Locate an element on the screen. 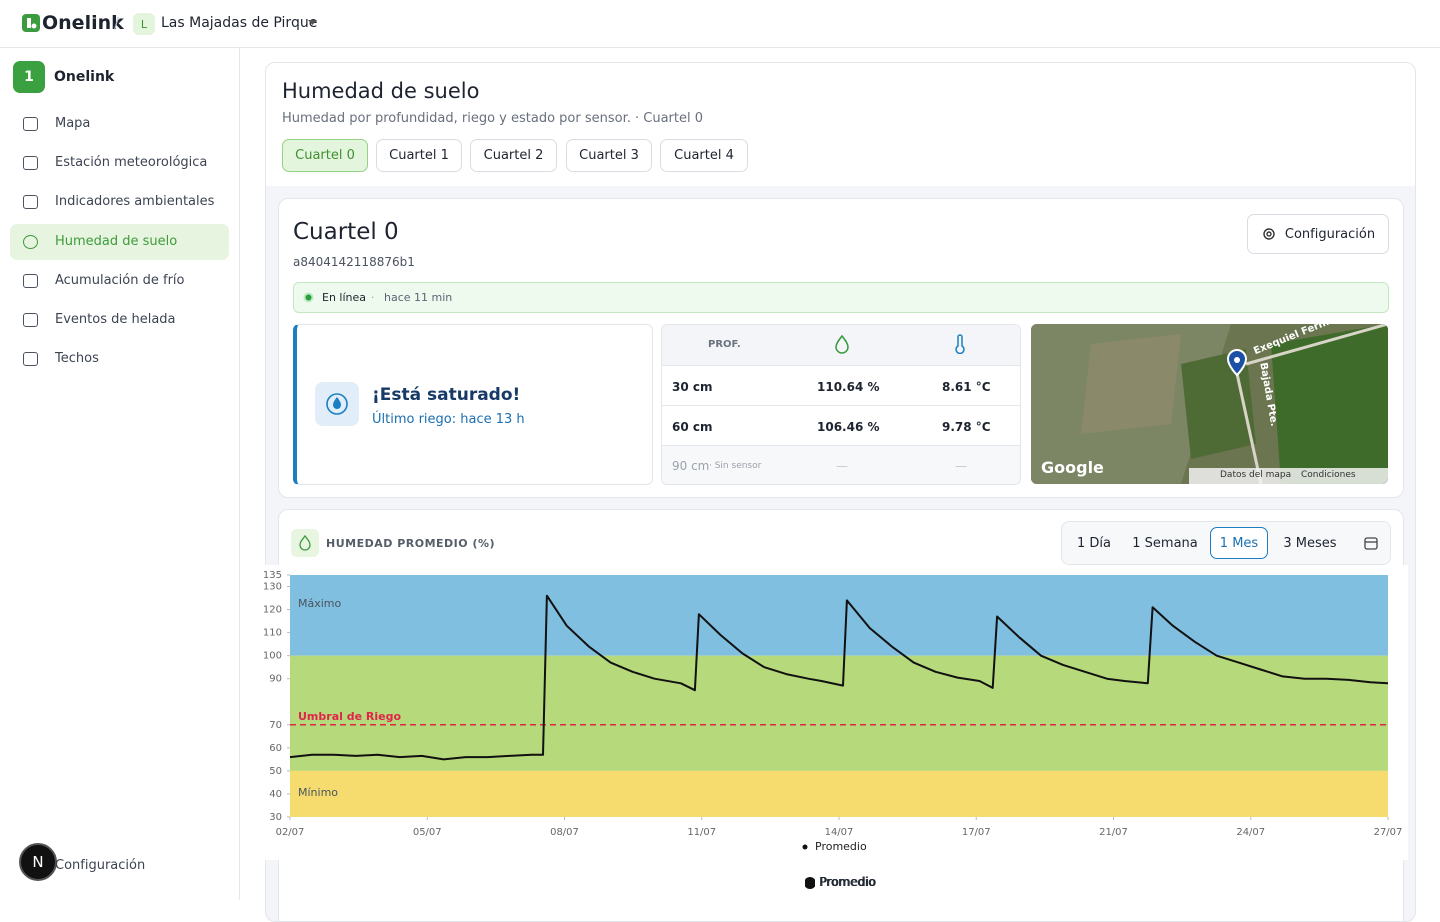 The height and width of the screenshot is (922, 1440). row-bg is located at coordinates (841, 465).